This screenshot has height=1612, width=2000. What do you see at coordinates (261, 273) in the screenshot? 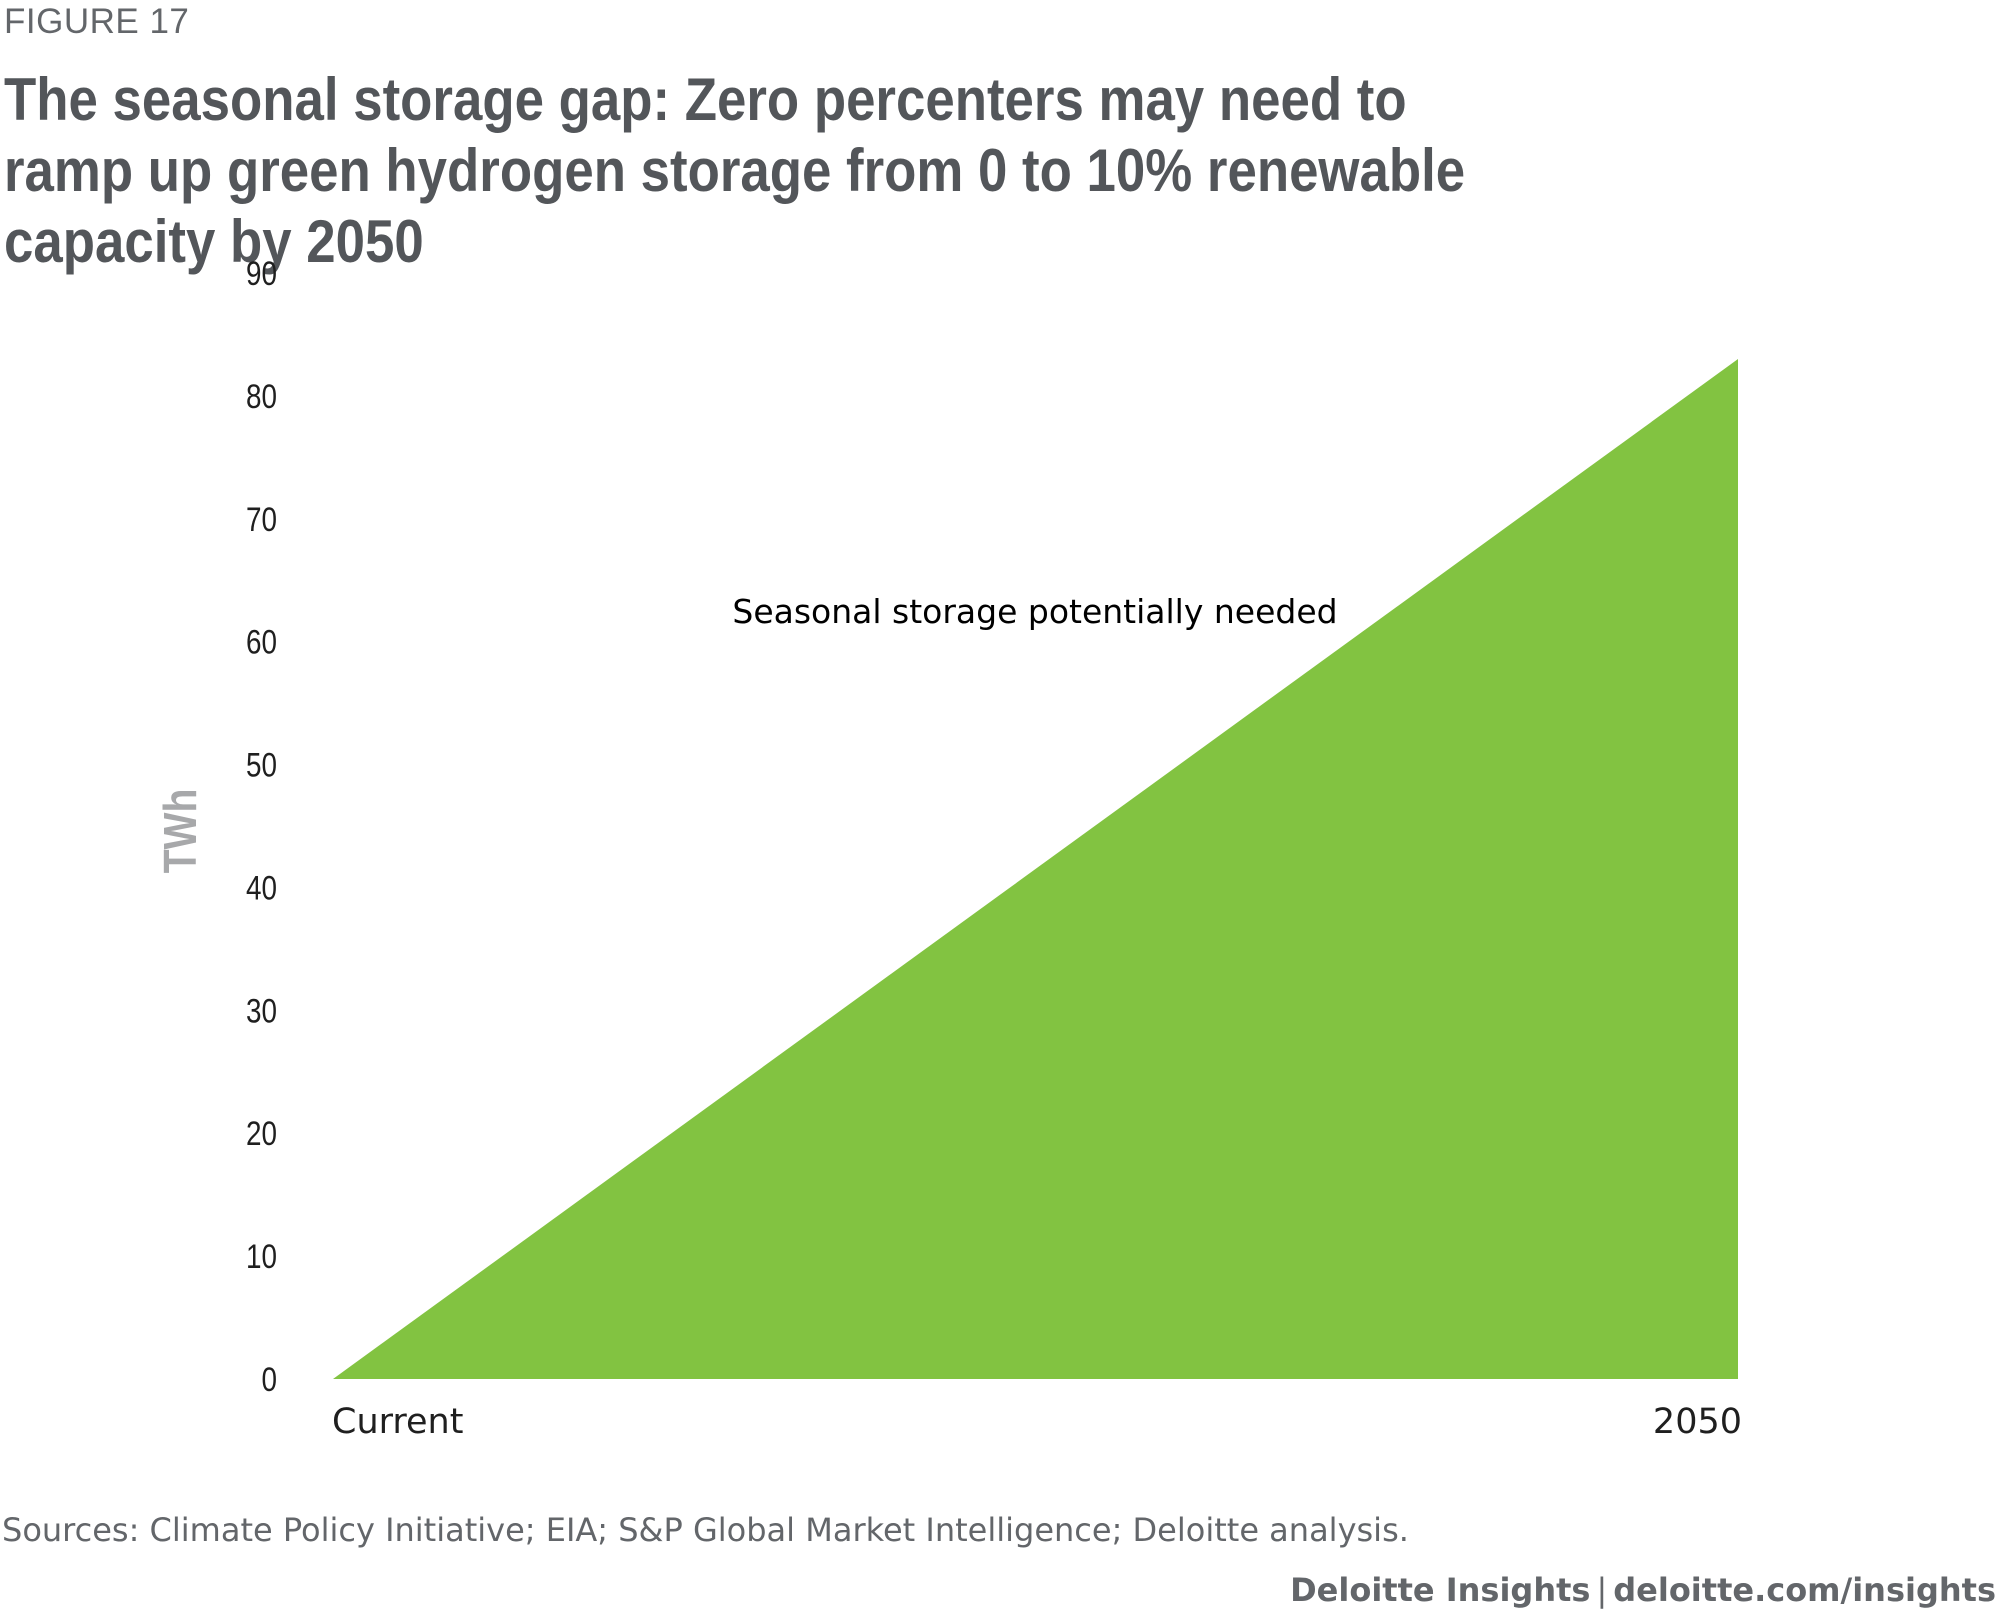
I see `y-tick-label: 90` at bounding box center [261, 273].